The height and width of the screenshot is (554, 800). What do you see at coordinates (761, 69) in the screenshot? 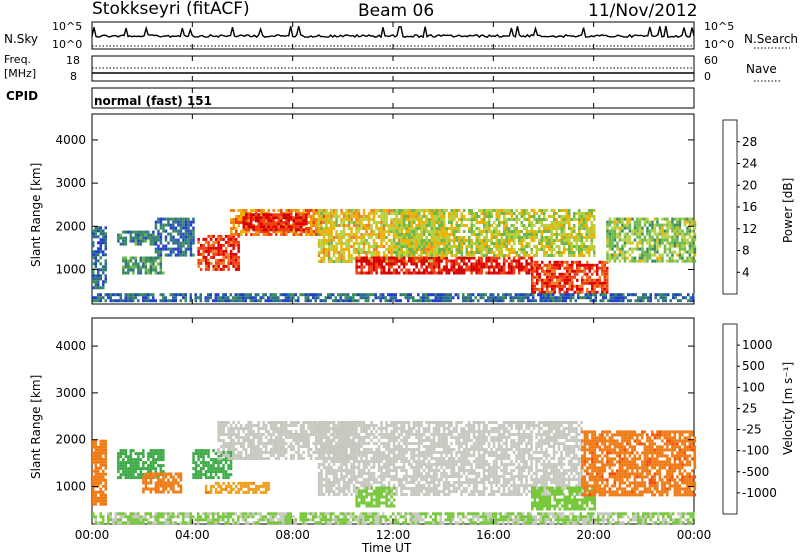
I see `nave-label: Nave` at bounding box center [761, 69].